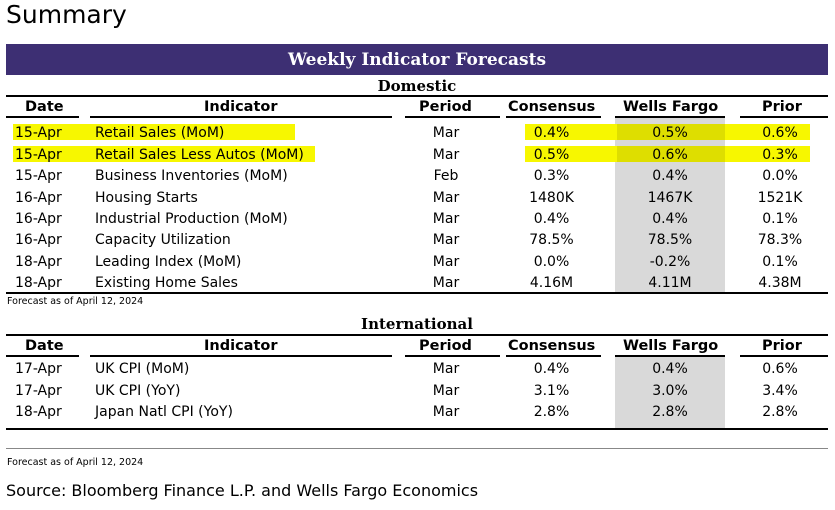 Image resolution: width=835 pixels, height=510 pixels. Describe the element at coordinates (417, 293) in the screenshot. I see `domestic-bottom-rule` at that location.